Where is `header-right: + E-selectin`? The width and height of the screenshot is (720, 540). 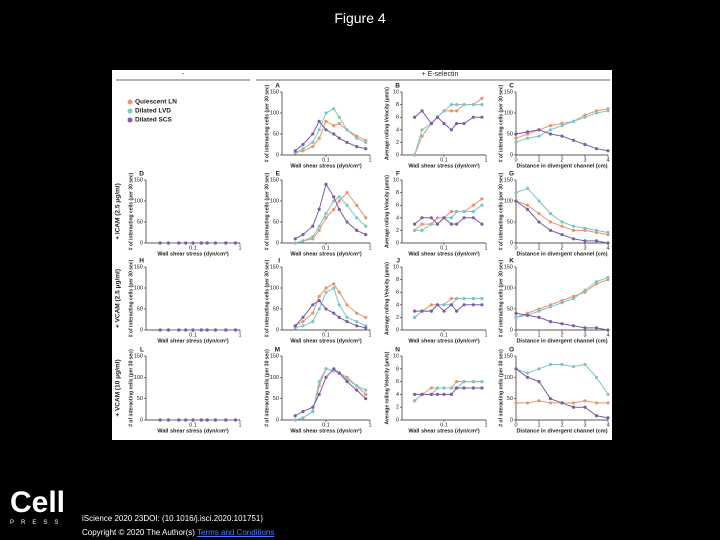
header-right: + E-selectin is located at coordinates (440, 74).